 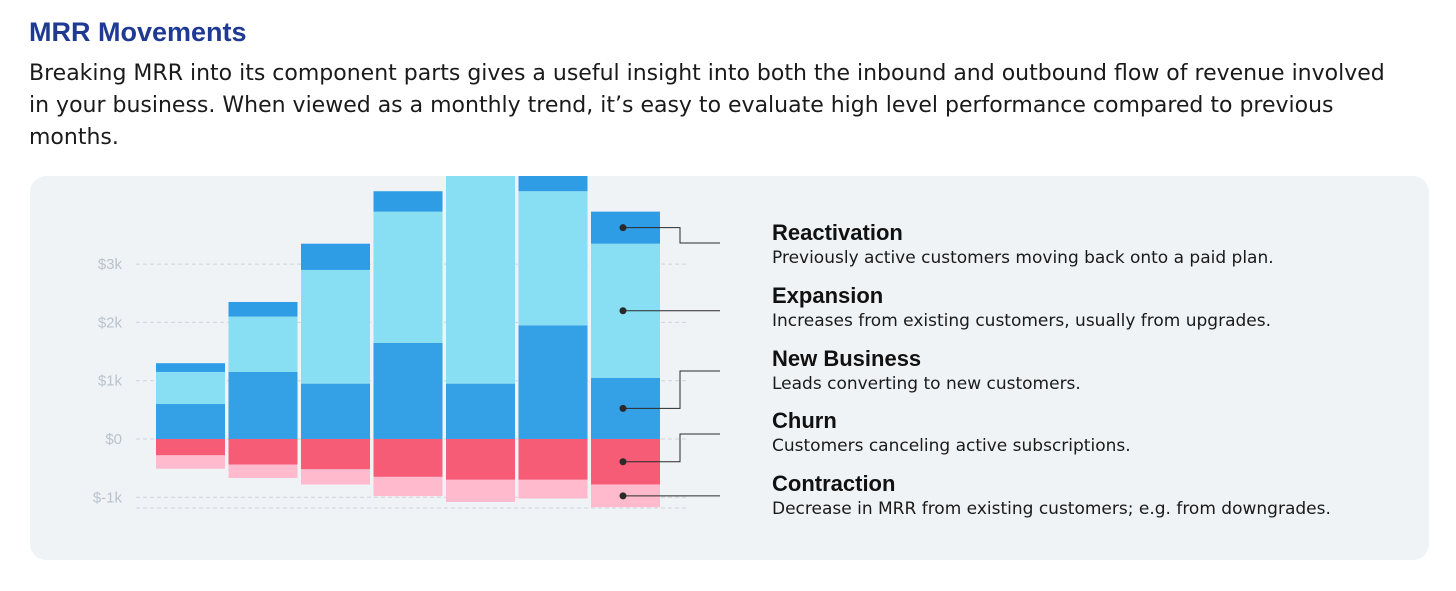 What do you see at coordinates (847, 358) in the screenshot?
I see `legend-new-business-name: New Business` at bounding box center [847, 358].